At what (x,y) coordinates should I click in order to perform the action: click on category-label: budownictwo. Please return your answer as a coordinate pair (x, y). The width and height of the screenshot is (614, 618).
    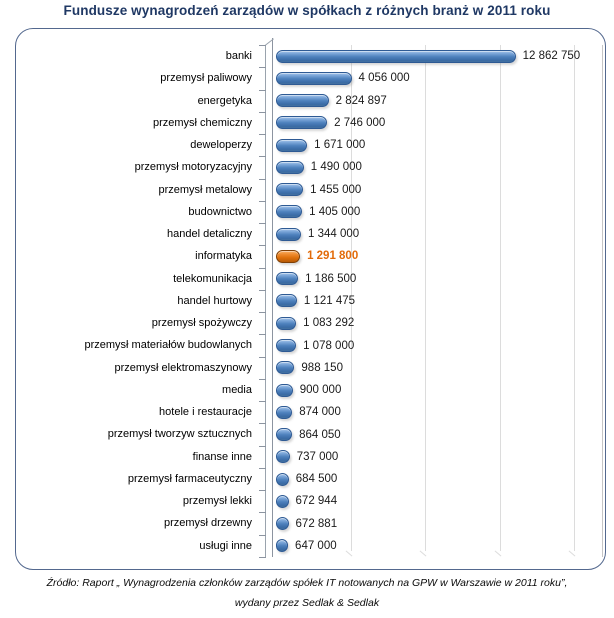
    Looking at the image, I should click on (220, 211).